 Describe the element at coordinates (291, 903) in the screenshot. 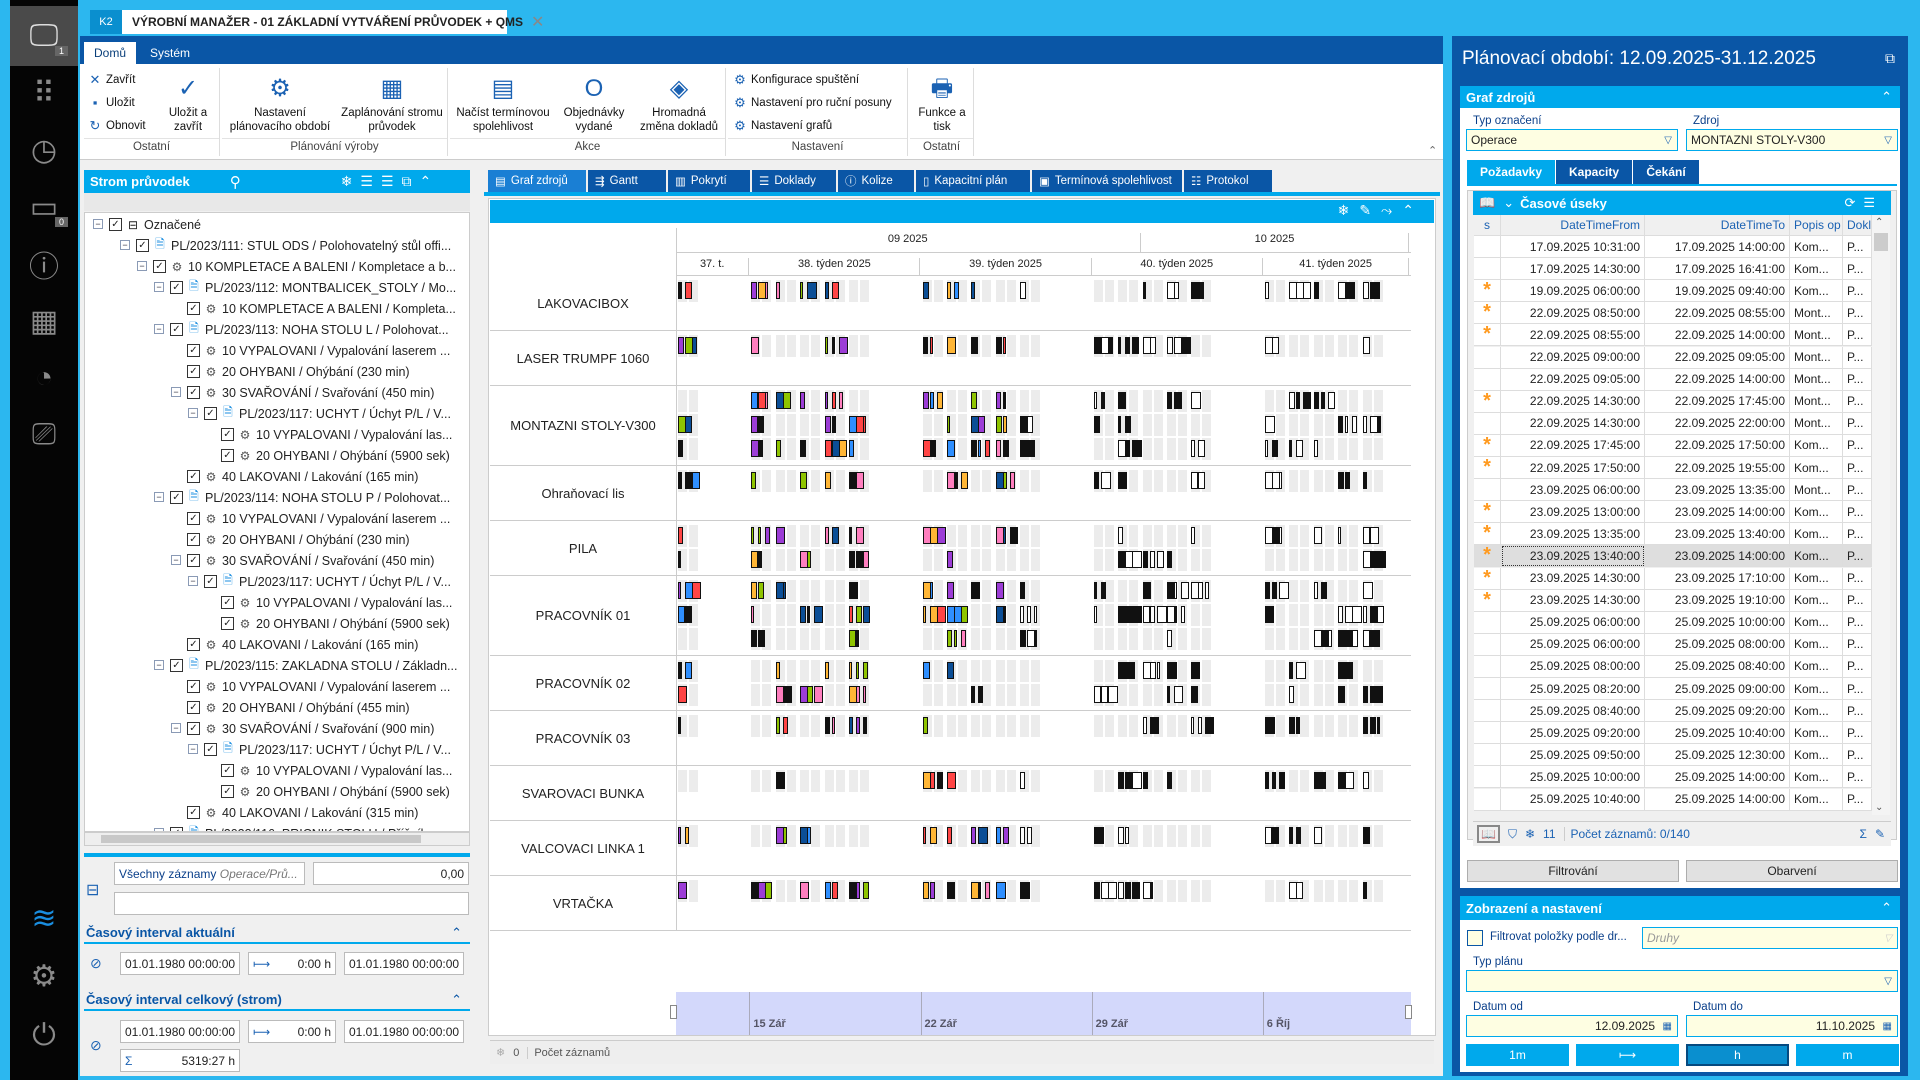

I see `filter-extra-field` at that location.